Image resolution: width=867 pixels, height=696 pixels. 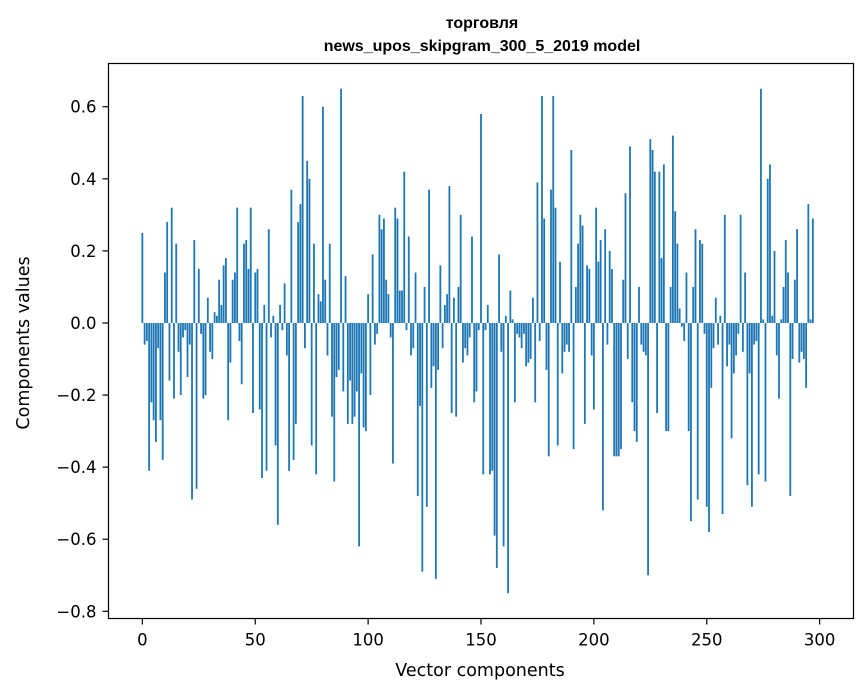 What do you see at coordinates (482, 46) in the screenshot?
I see `chart-title-line2: news_upos_skipgram_300_5_2019 model` at bounding box center [482, 46].